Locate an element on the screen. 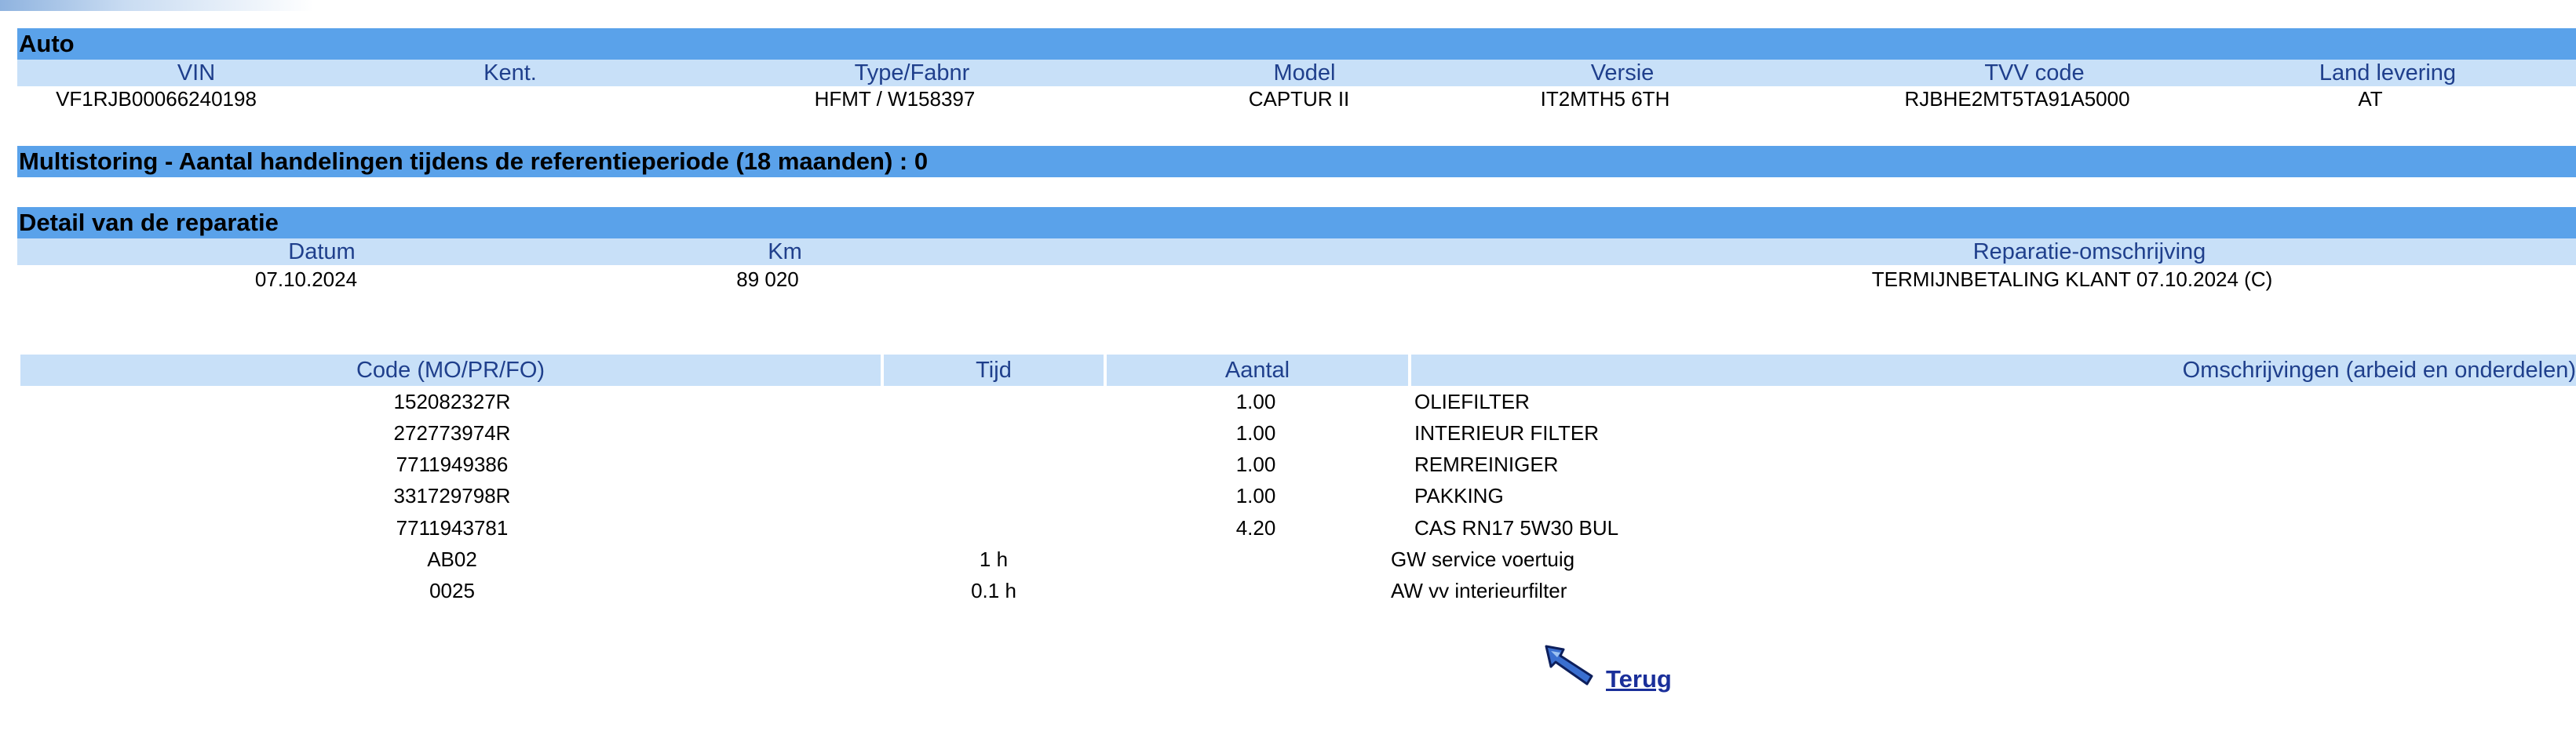 The height and width of the screenshot is (753, 2576). col-header-code: Code (MO/PR/FO) is located at coordinates (450, 370).